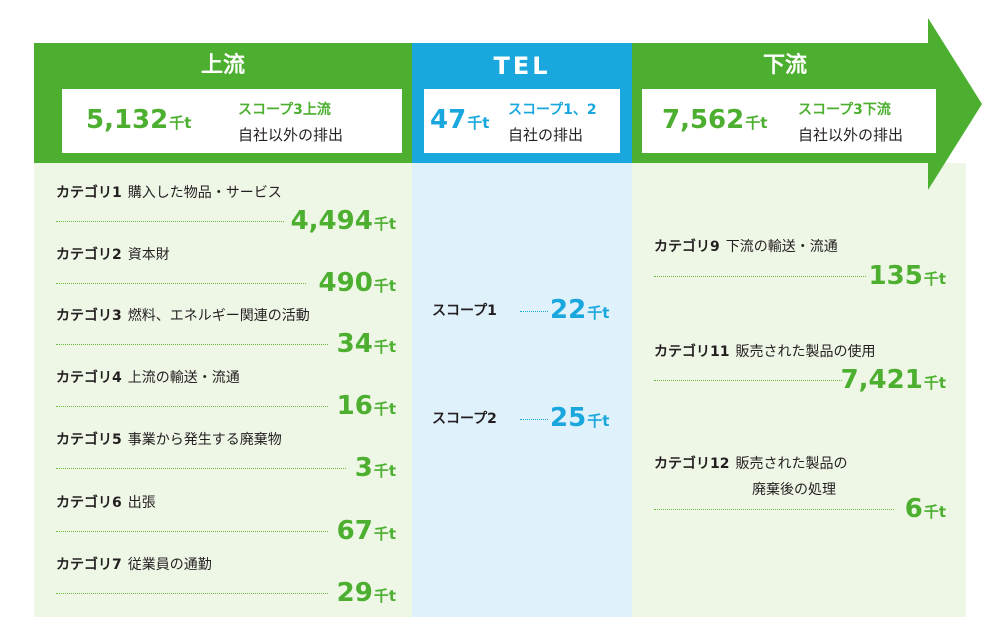 The height and width of the screenshot is (634, 1000). Describe the element at coordinates (748, 380) in the screenshot. I see `category-11-leader` at that location.